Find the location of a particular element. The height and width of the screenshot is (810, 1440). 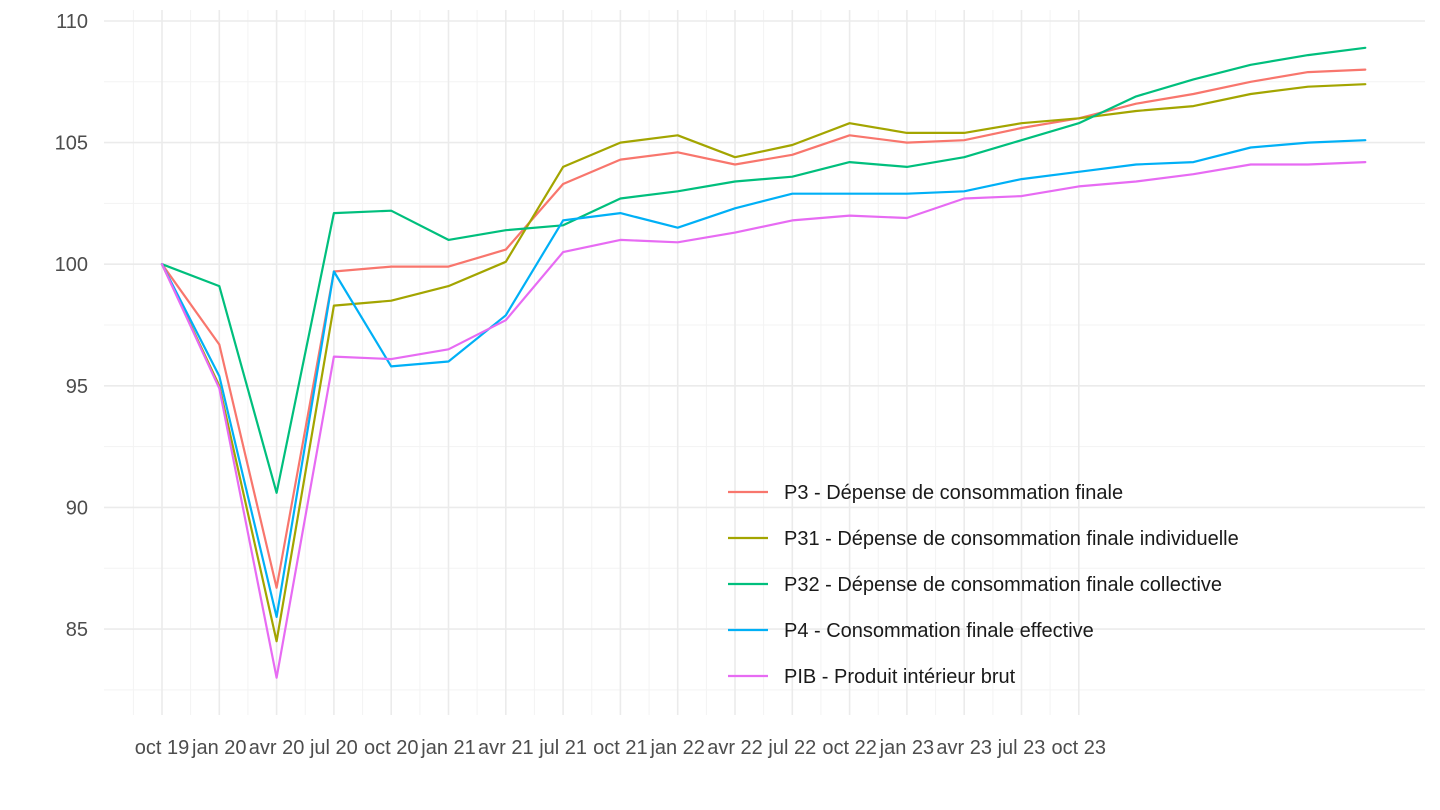

x-tick-label: jan 21 is located at coordinates (448, 748).